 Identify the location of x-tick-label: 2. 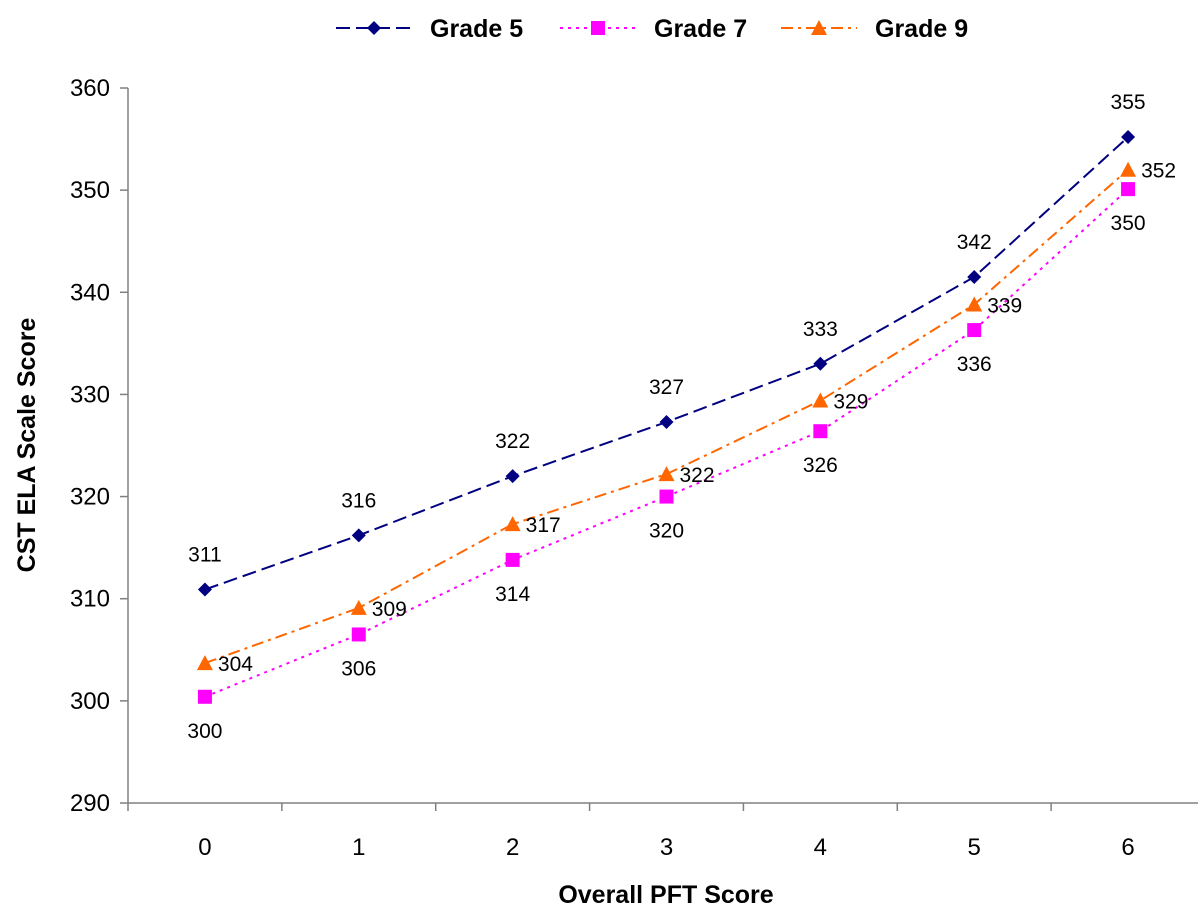
(512, 847).